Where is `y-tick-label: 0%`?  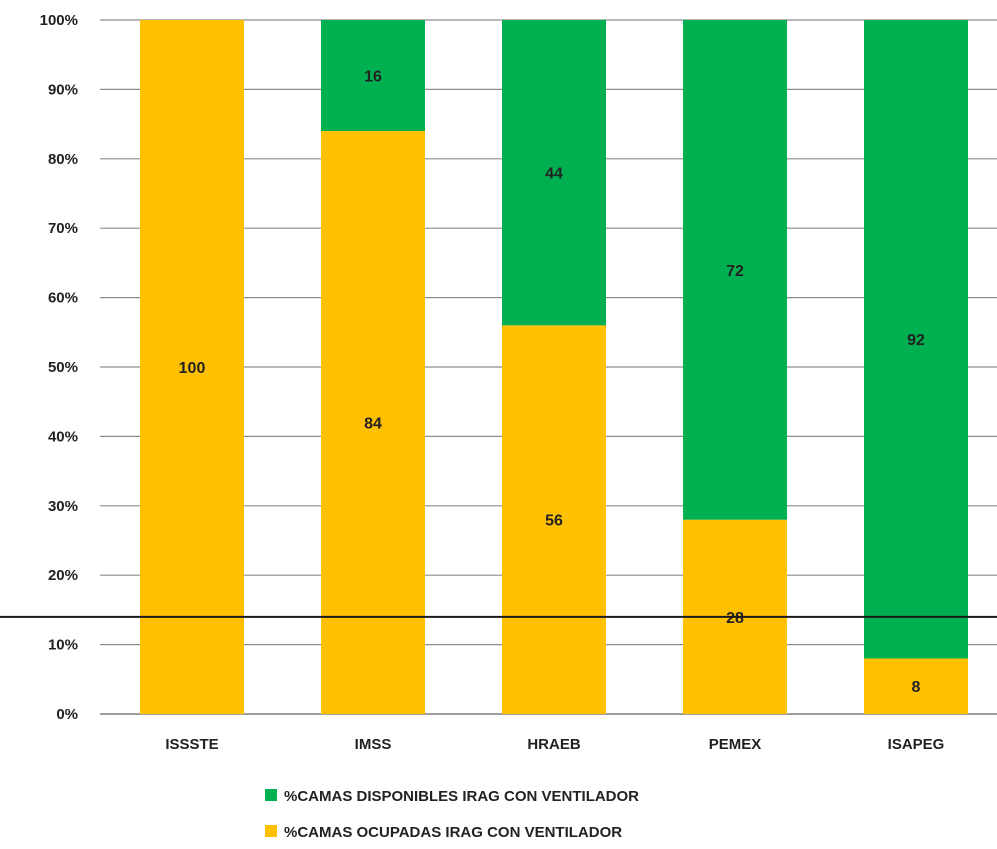 y-tick-label: 0% is located at coordinates (67, 714).